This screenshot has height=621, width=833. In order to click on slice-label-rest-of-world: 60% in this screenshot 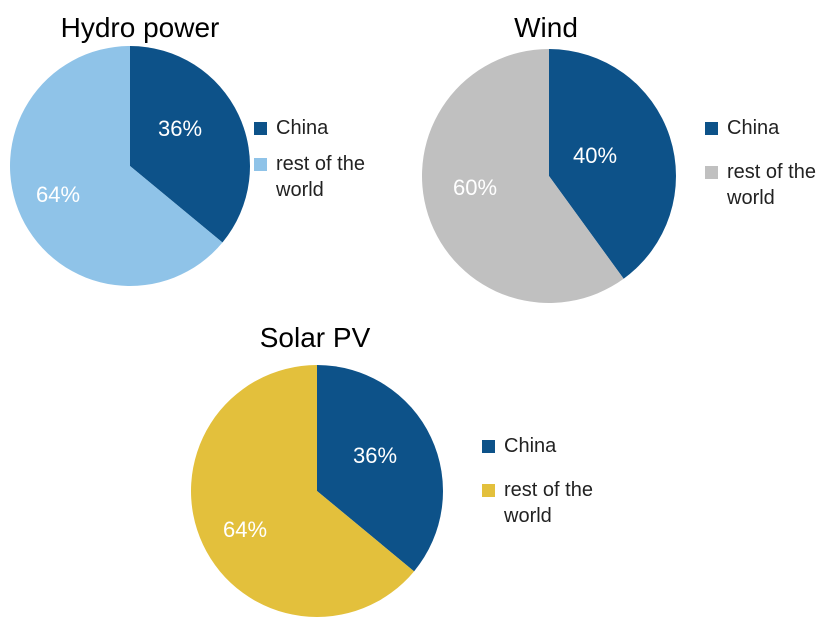, I will do `click(475, 187)`.